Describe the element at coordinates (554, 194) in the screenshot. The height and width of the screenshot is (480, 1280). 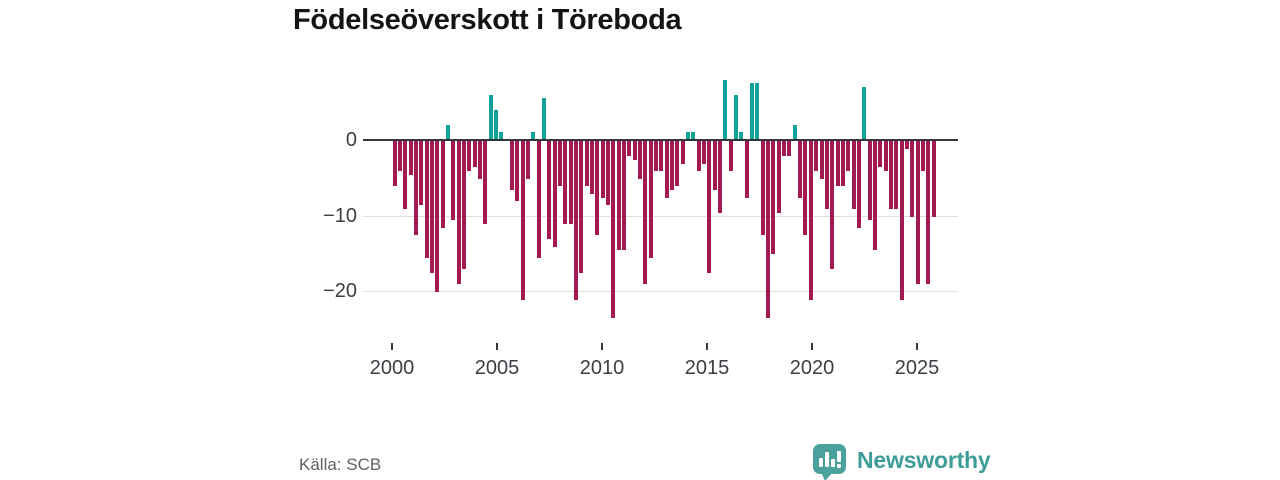
I see `bar-Q3-2007` at that location.